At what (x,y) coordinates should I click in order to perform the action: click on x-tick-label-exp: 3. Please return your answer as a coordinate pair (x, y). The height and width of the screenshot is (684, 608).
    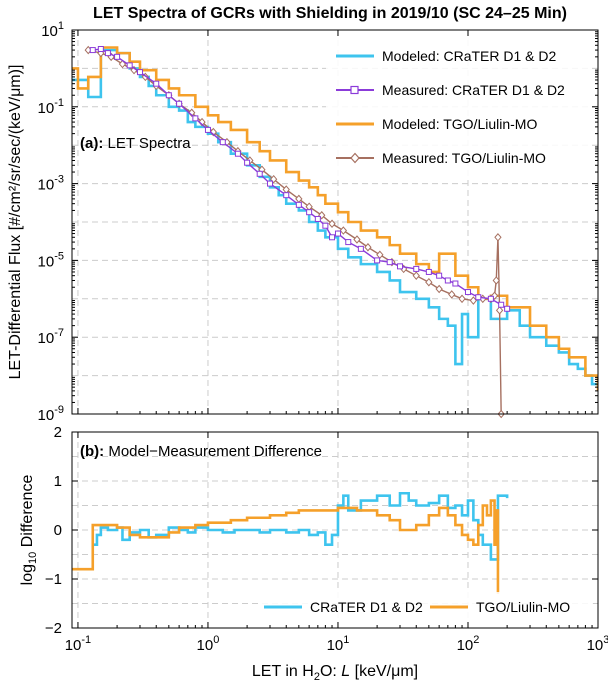
    Looking at the image, I should click on (605, 640).